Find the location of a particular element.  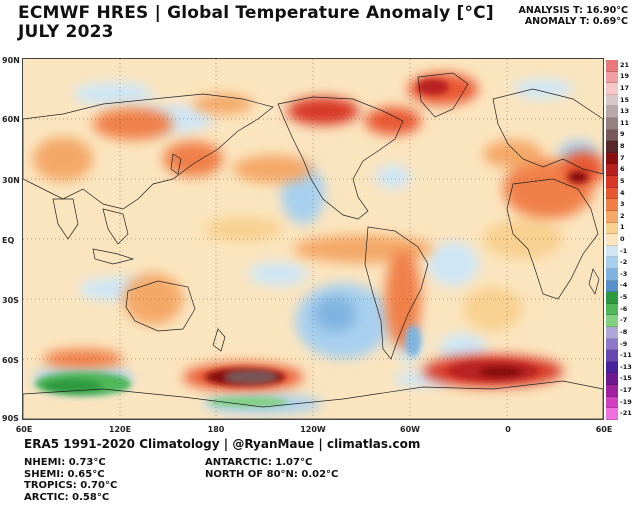

title-line-2: JULY 2023 is located at coordinates (66, 32).